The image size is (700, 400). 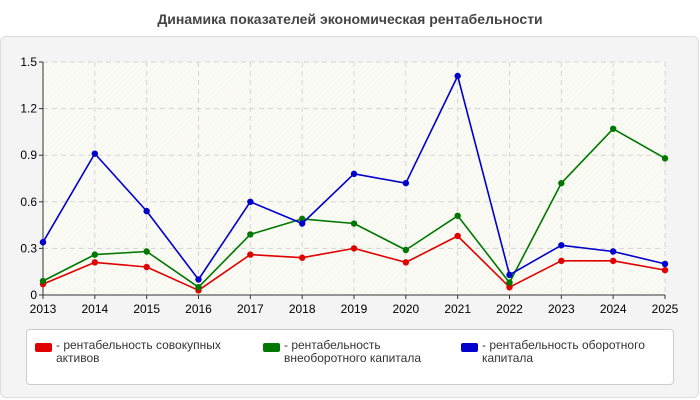 What do you see at coordinates (28, 155) in the screenshot?
I see `y-tick-label: 0.9` at bounding box center [28, 155].